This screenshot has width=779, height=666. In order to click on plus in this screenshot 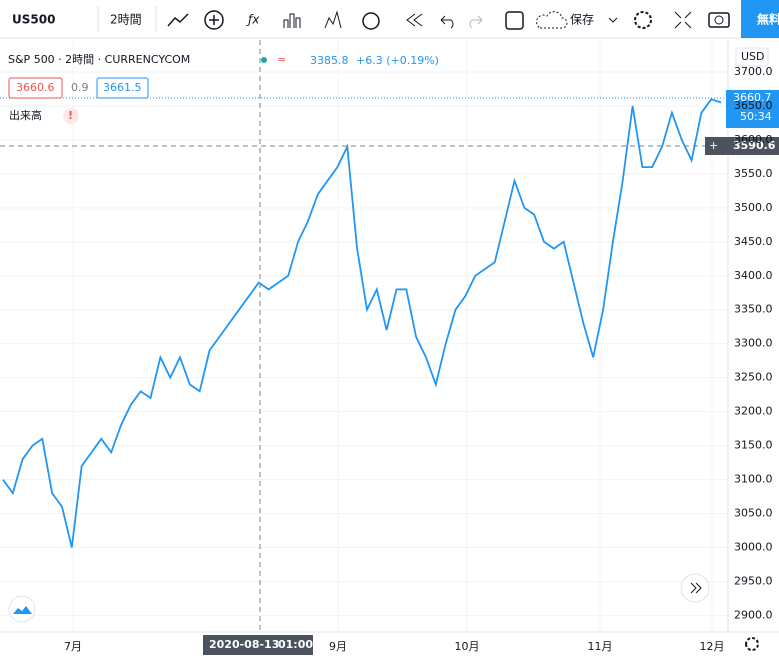, I will do `click(214, 20)`.